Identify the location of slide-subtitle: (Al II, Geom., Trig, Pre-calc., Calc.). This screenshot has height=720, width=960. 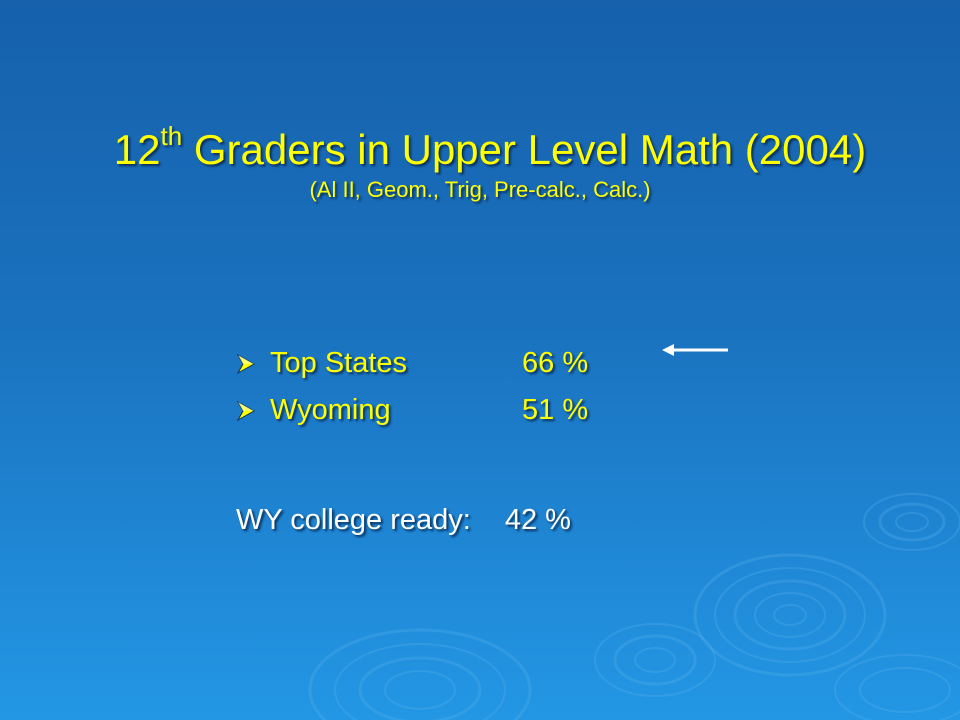
(480, 189).